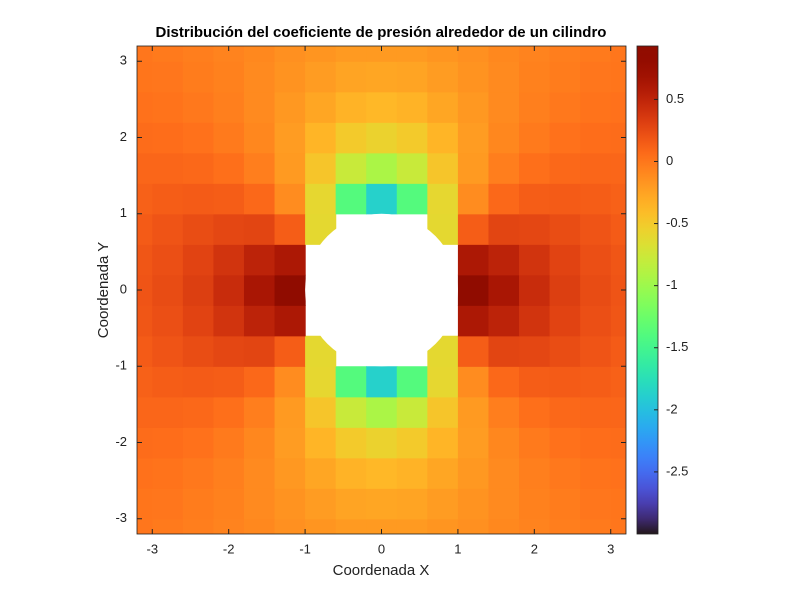  What do you see at coordinates (610, 548) in the screenshot?
I see `x-tick-label: 3` at bounding box center [610, 548].